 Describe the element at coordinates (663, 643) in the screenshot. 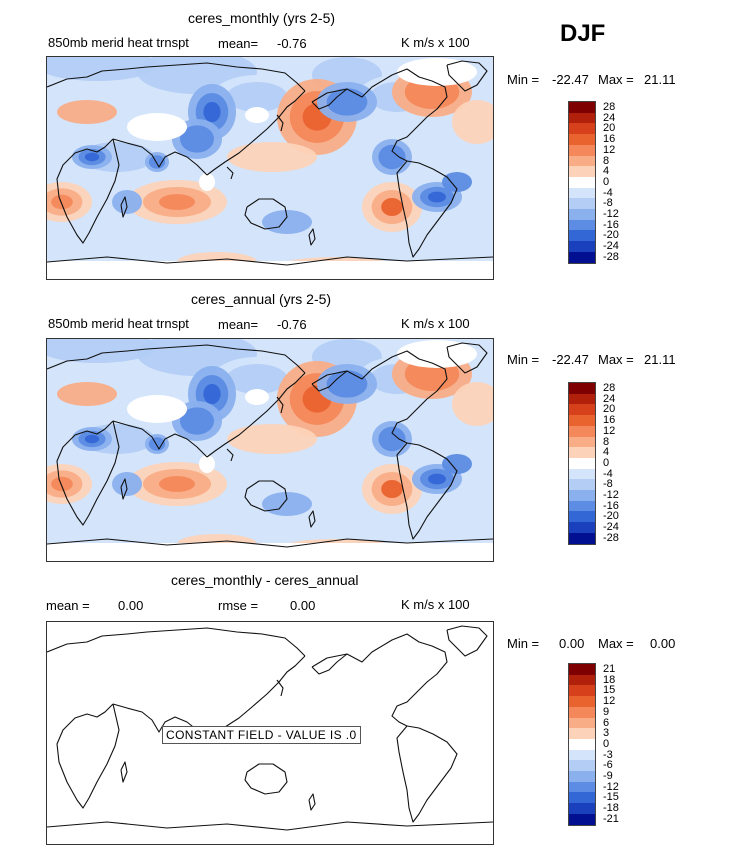

I see `panel-3-max-value: 0.00` at that location.